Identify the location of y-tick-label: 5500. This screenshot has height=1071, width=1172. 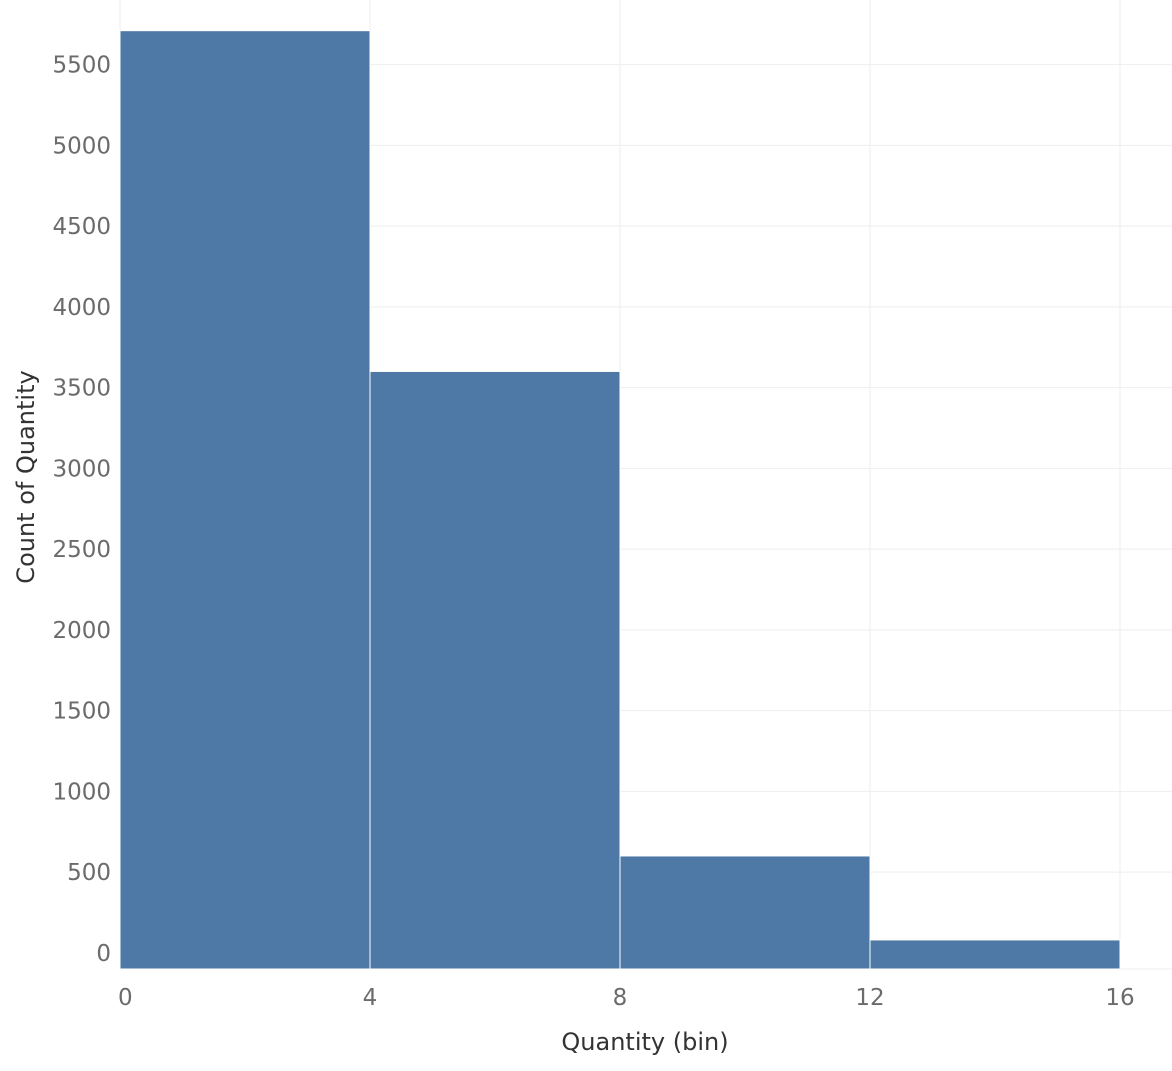
(81, 66).